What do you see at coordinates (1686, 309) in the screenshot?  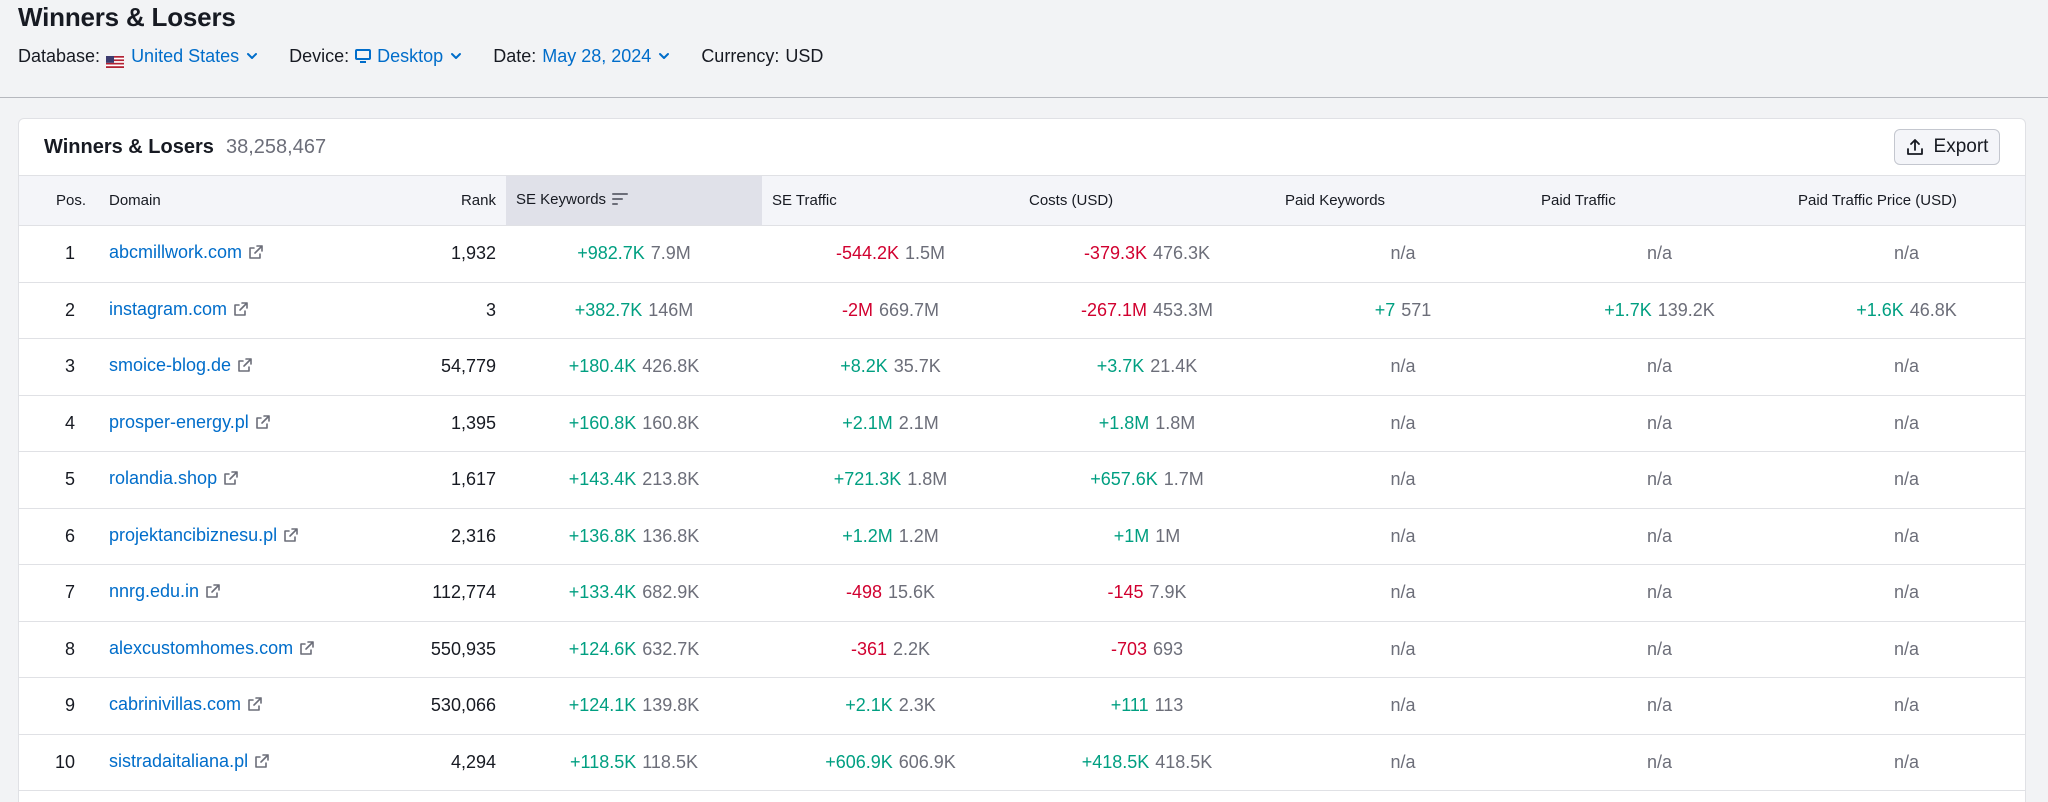 I see `cell-paid-traffic-value: 139.2K` at bounding box center [1686, 309].